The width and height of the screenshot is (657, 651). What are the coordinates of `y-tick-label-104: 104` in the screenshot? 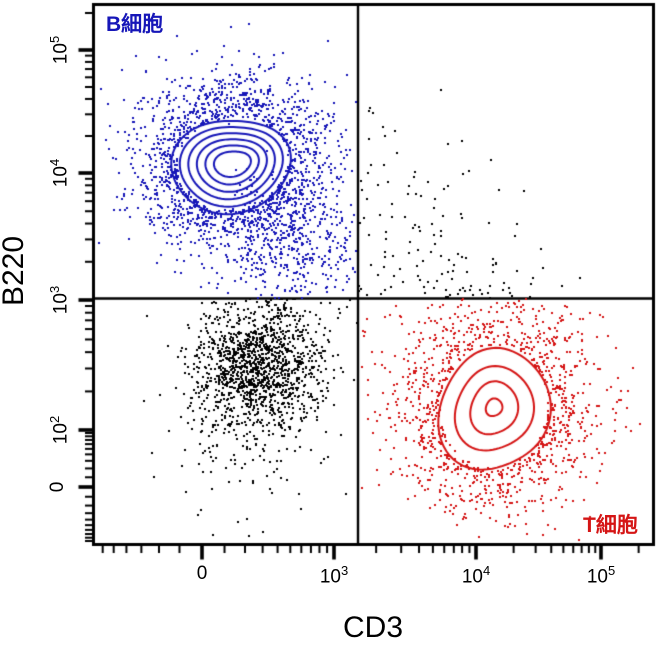 It's located at (59, 173).